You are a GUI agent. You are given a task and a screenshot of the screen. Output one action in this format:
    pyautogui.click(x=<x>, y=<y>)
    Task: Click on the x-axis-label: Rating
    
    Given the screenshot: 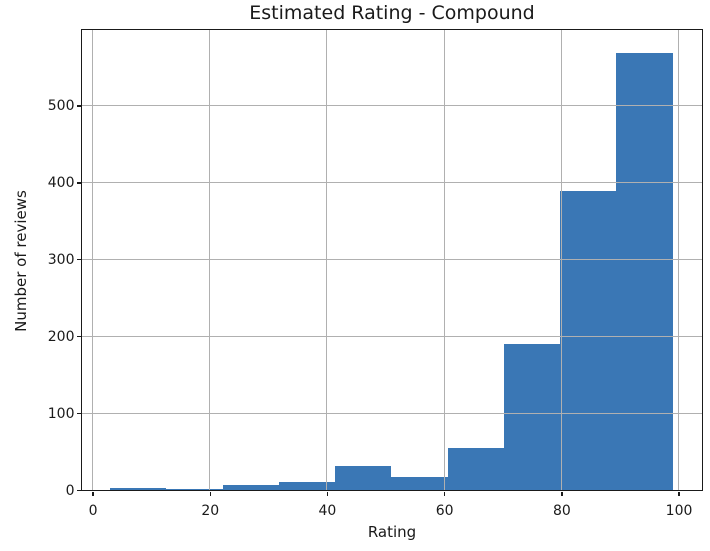 What is the action you would take?
    pyautogui.click(x=392, y=532)
    